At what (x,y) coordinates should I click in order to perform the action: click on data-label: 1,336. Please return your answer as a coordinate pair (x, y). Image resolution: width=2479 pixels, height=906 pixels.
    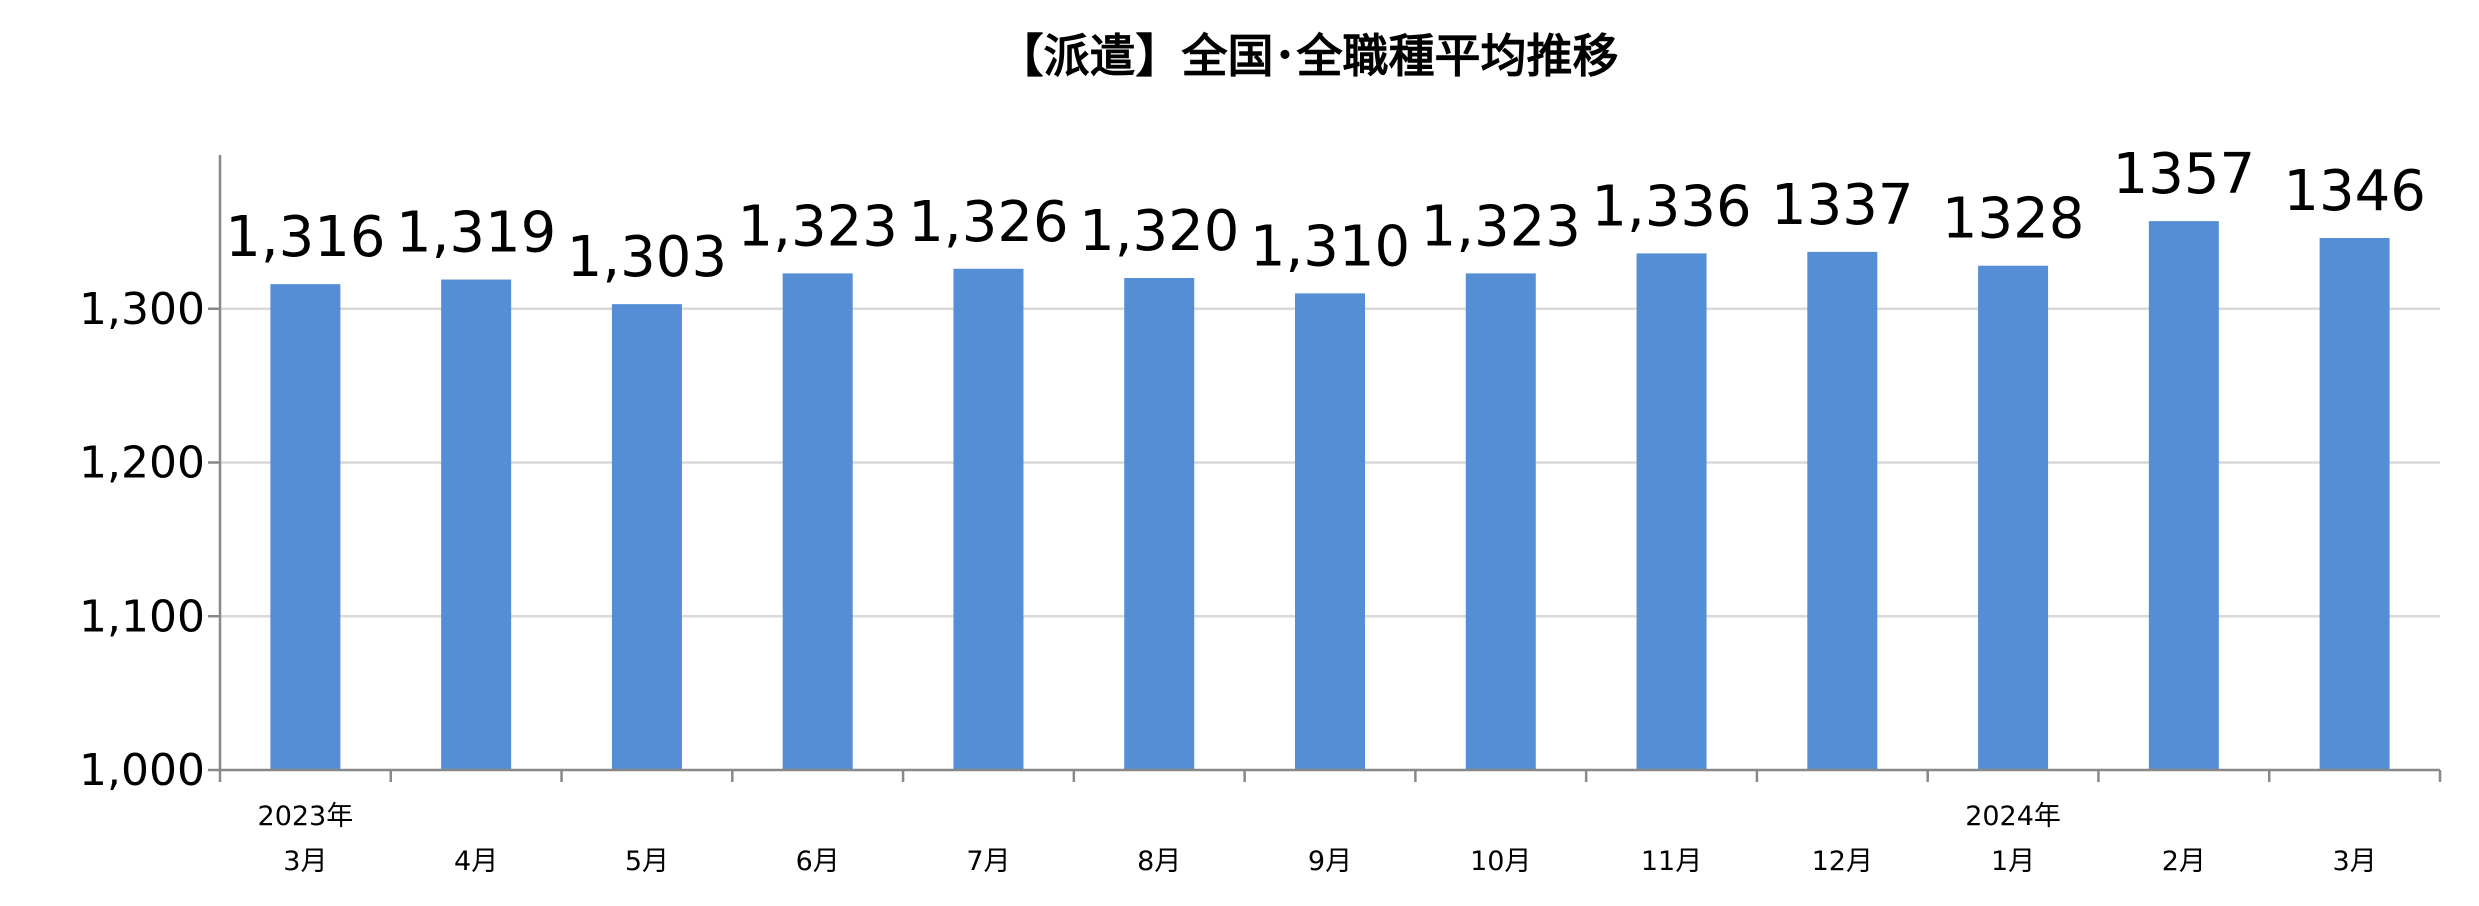
    Looking at the image, I should click on (1671, 206).